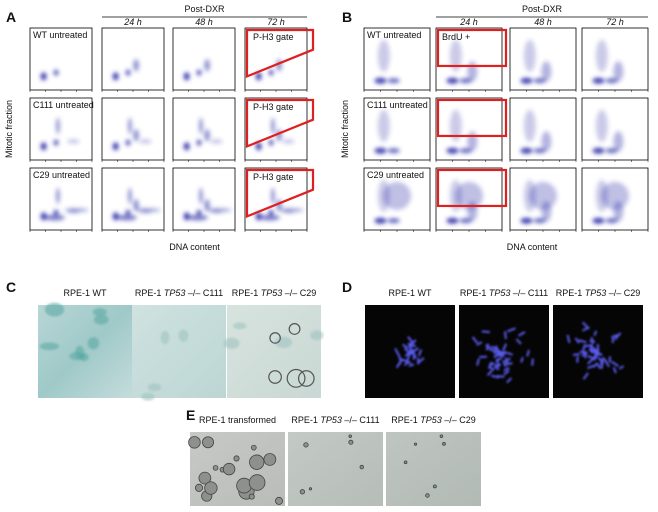 This screenshot has width=658, height=512. Describe the element at coordinates (468, 22) in the screenshot. I see `timepoint: 24 h` at that location.